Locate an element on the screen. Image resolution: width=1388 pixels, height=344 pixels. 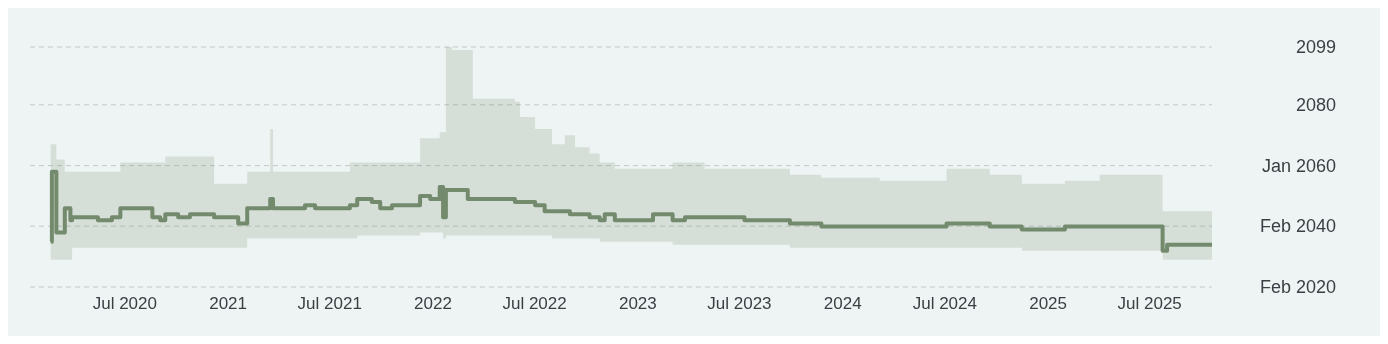
y-tick-label: 2099 is located at coordinates (1315, 47).